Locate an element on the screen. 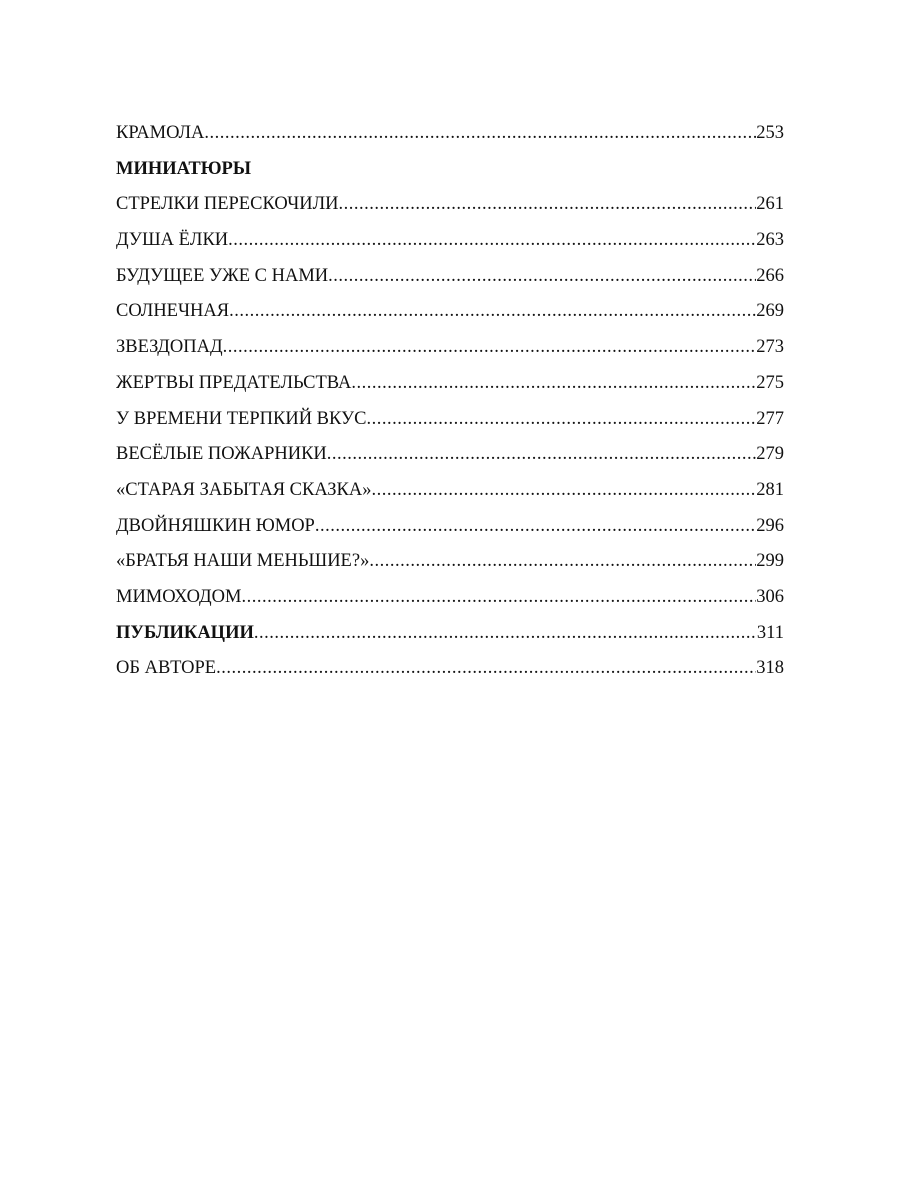 The width and height of the screenshot is (900, 1200). toc-entry-title: ДВОЙНЯШКИН ЮМОР is located at coordinates (215, 525).